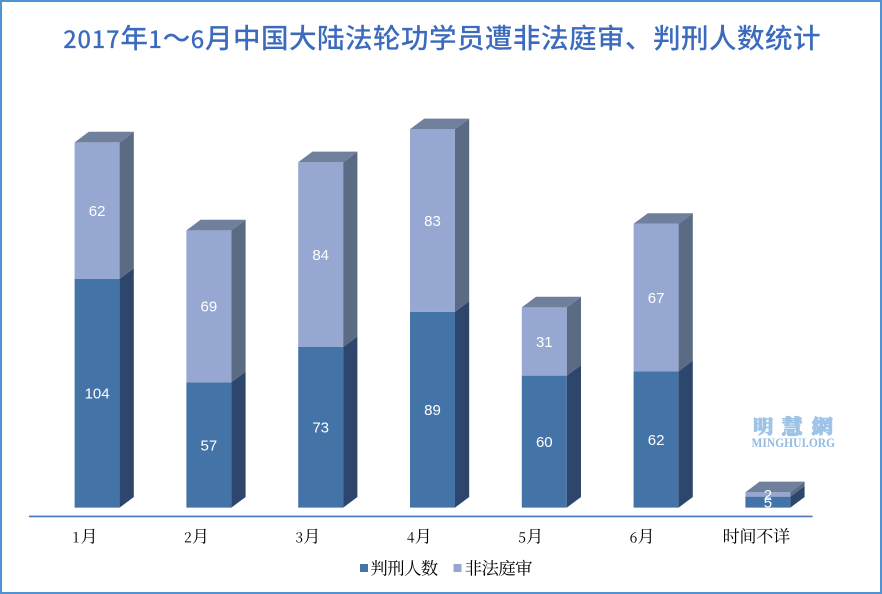  Describe the element at coordinates (656, 298) in the screenshot. I see `svg-text: 67` at that location.